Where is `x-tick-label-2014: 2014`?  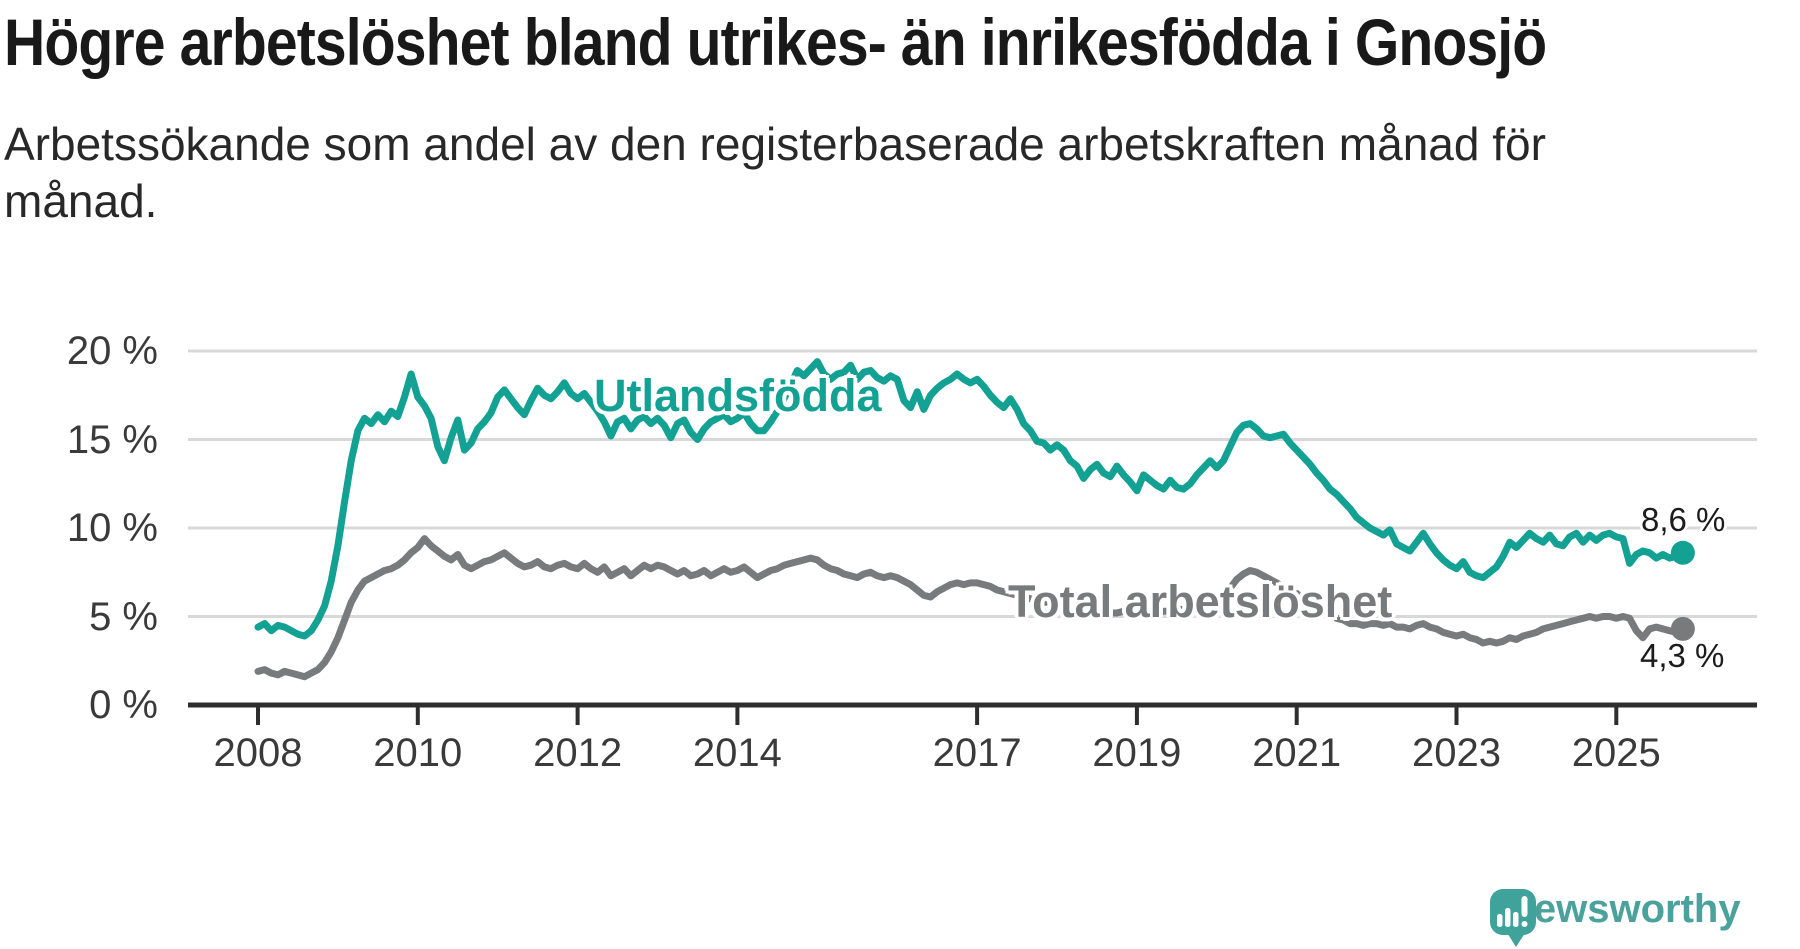
x-tick-label-2014: 2014 is located at coordinates (737, 753).